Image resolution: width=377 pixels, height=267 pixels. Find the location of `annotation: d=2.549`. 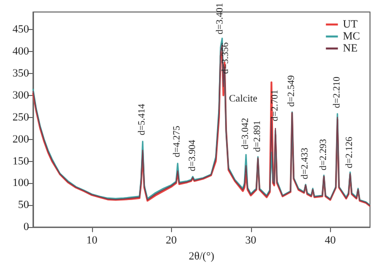

annotation: d=2.549 is located at coordinates (292, 91).